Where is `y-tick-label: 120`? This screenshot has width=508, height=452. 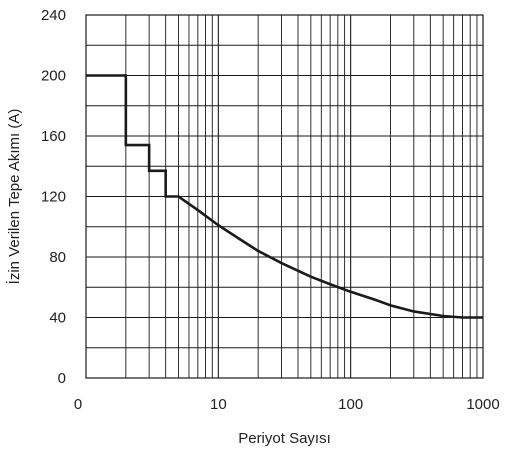 y-tick-label: 120 is located at coordinates (53, 197).